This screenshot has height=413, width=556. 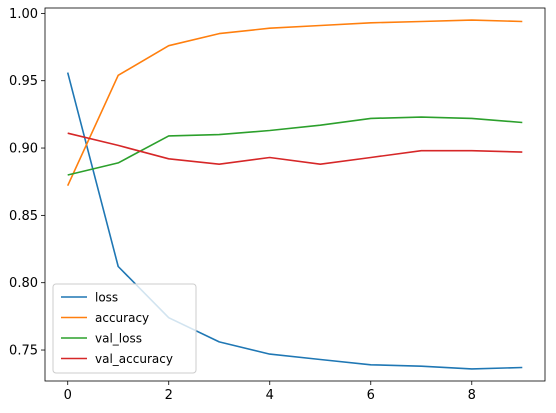 I want to click on y-tick-label: 1.00, so click(x=23, y=14).